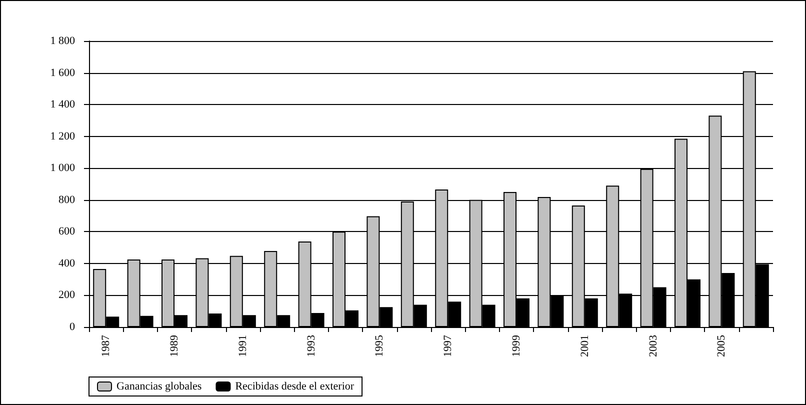  Describe the element at coordinates (67, 200) in the screenshot. I see `y-tick-label: 800` at that location.